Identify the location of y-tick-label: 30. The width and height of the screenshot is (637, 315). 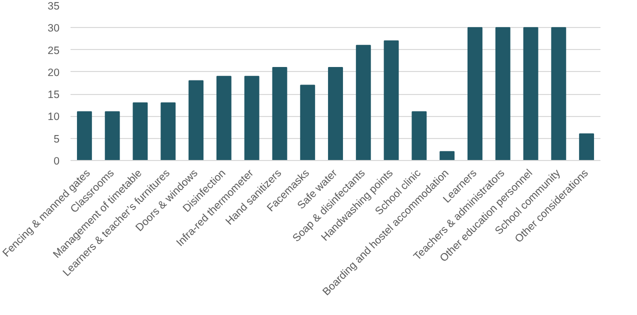
(54, 28).